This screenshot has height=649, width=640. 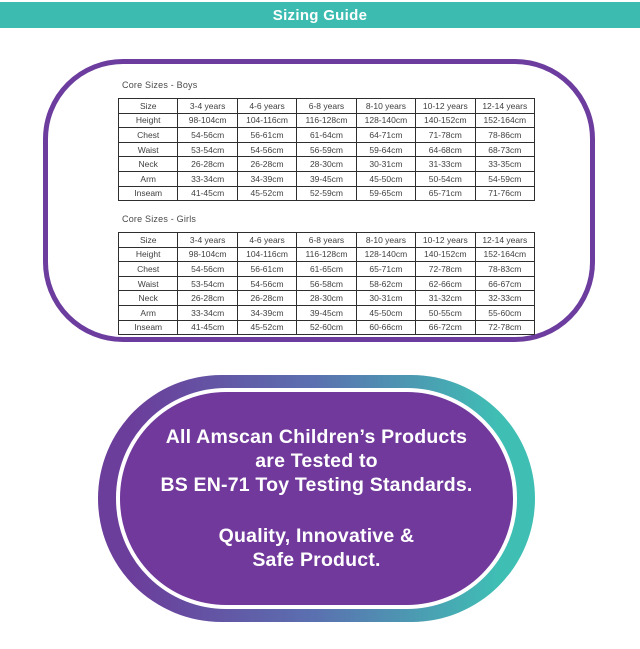 I want to click on table-cell: 33-34cm, so click(x=207, y=178).